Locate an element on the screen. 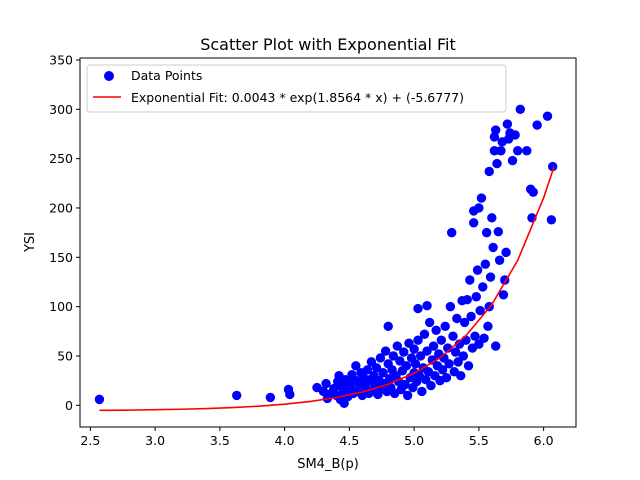  x-tick-label: 4.0 is located at coordinates (285, 440).